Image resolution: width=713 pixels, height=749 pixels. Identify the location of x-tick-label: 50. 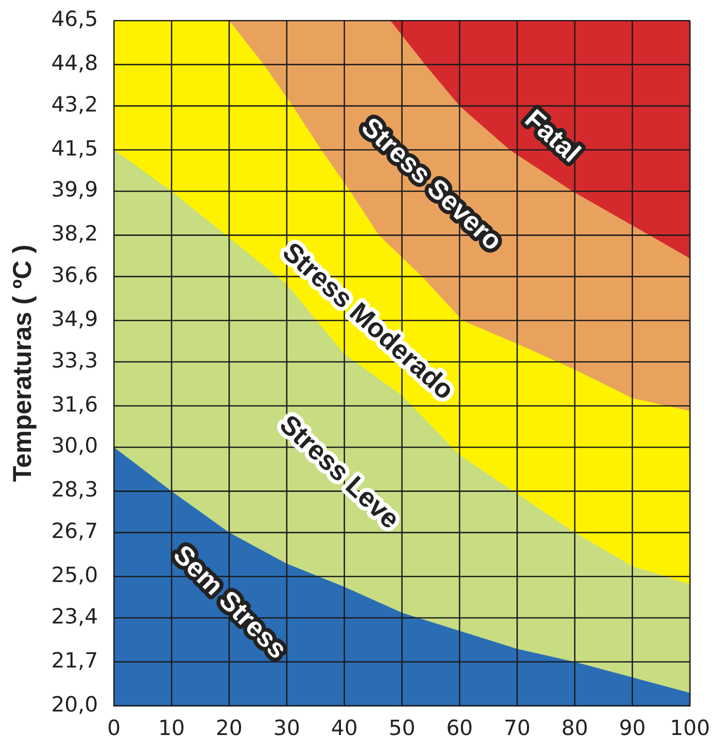
(402, 728).